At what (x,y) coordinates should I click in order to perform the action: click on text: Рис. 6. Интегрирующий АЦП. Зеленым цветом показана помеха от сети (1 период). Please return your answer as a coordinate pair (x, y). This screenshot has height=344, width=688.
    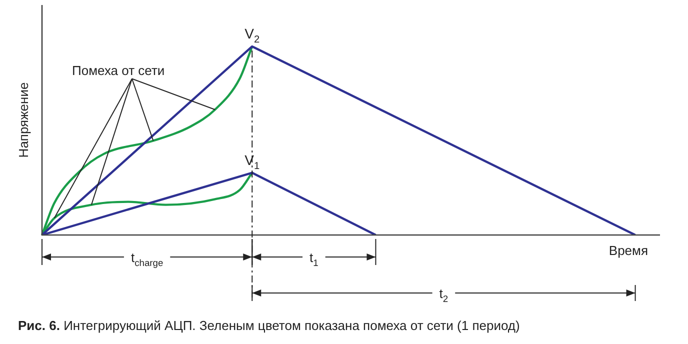
    Looking at the image, I should click on (269, 325).